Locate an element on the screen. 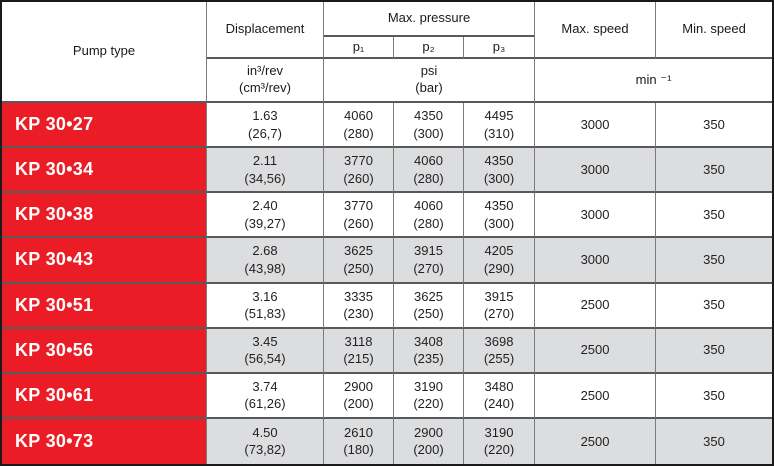 This screenshot has height=466, width=774. p1-cell: 3625 (250) is located at coordinates (359, 261).